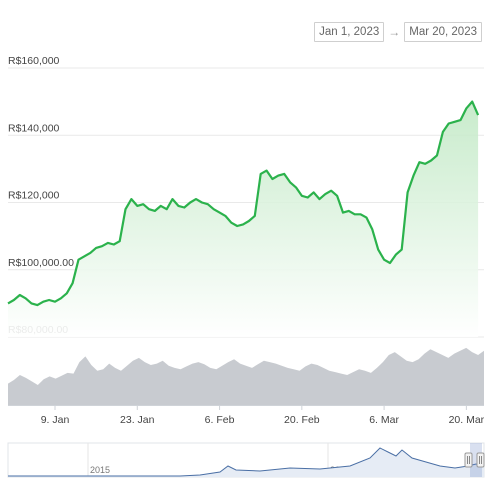  What do you see at coordinates (349, 32) in the screenshot?
I see `range-from-input: Jan 1, 2023` at bounding box center [349, 32].